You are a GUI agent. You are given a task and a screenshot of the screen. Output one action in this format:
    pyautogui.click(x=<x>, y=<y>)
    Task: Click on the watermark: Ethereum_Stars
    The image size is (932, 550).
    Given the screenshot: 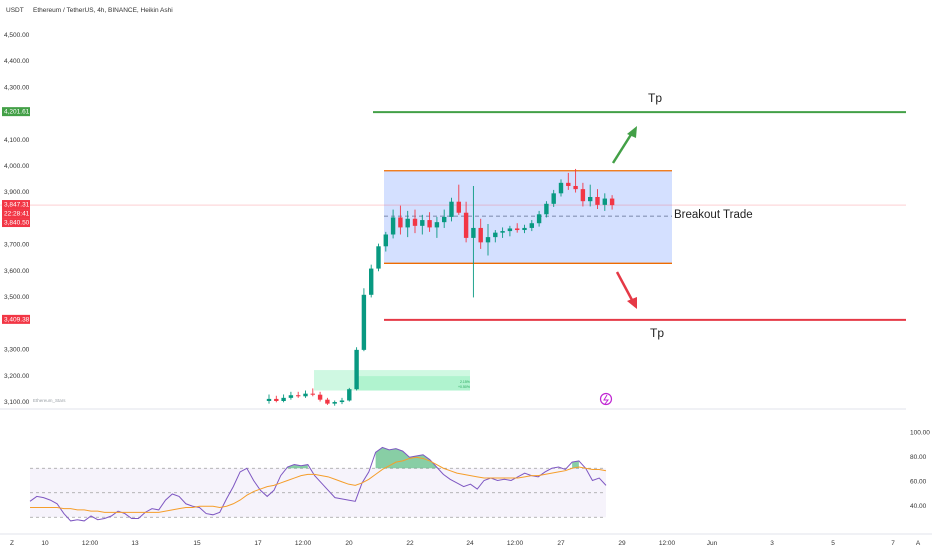 What is the action you would take?
    pyautogui.click(x=49, y=400)
    